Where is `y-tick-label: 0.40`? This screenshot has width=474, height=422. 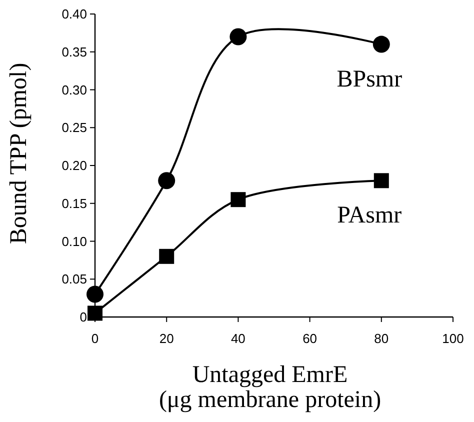
y-tick-label: 0.40 is located at coordinates (74, 14).